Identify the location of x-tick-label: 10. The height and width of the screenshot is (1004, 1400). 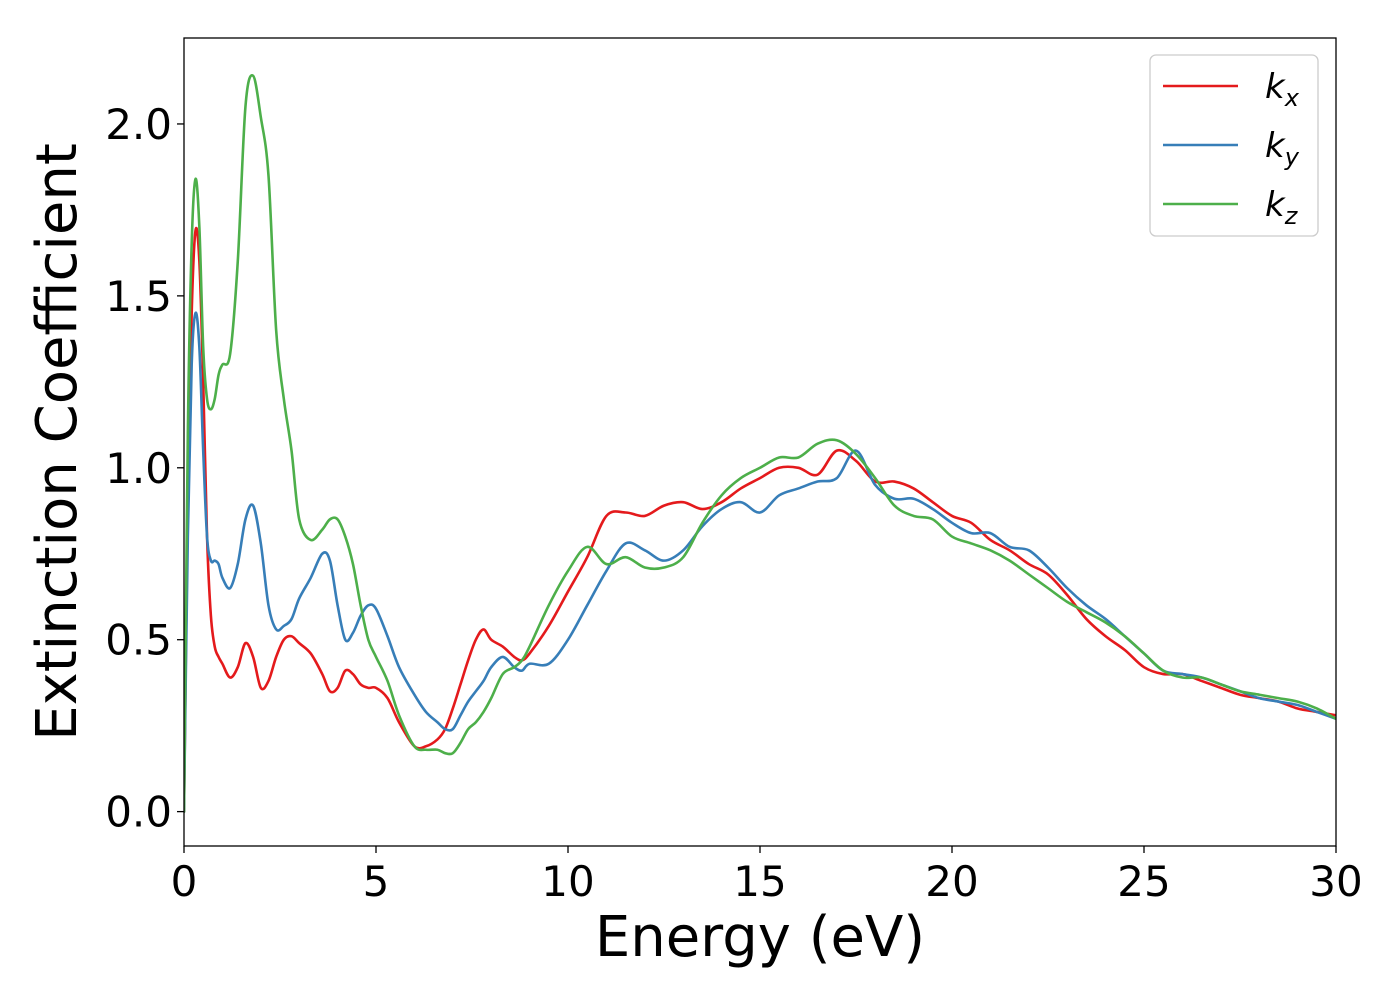
(567, 881).